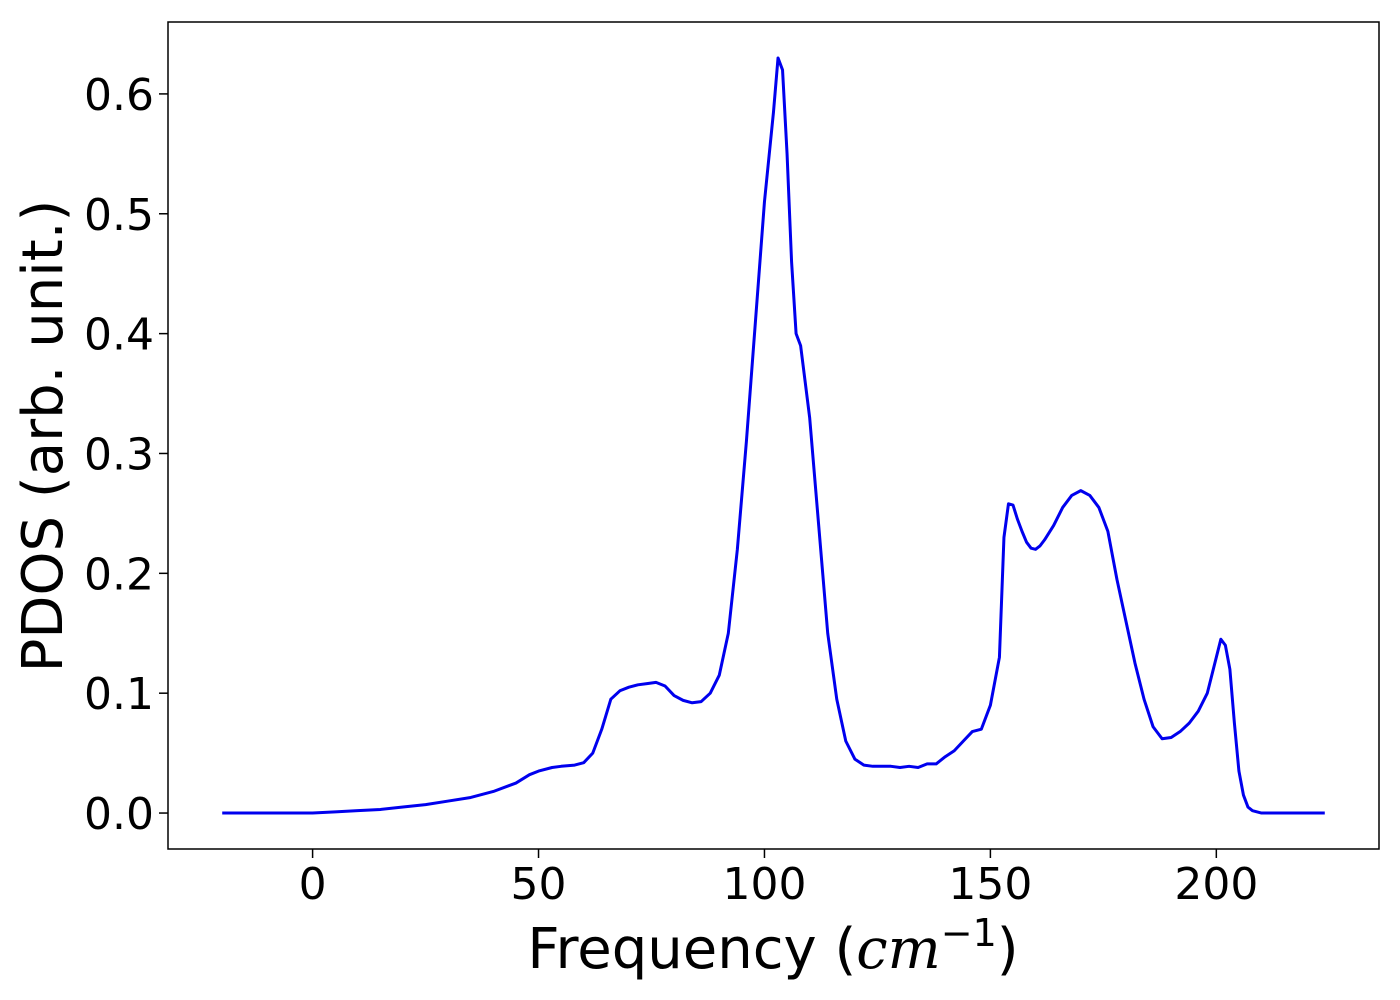 This screenshot has width=1400, height=1000. I want to click on x-axis-ticks: 0 50 100 150 200, so click(778, 879).